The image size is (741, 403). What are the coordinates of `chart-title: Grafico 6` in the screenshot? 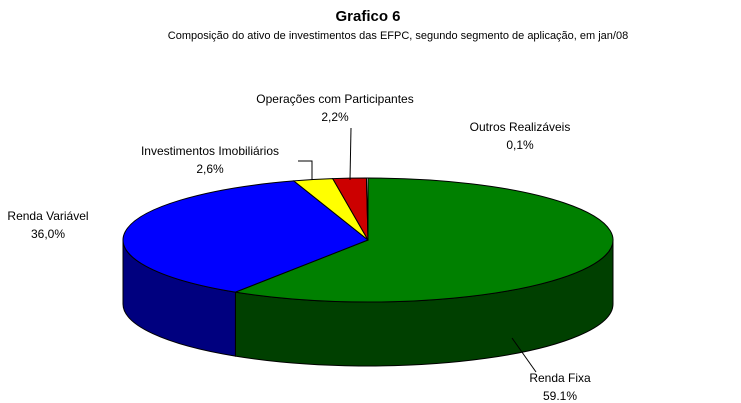 It's located at (367, 16).